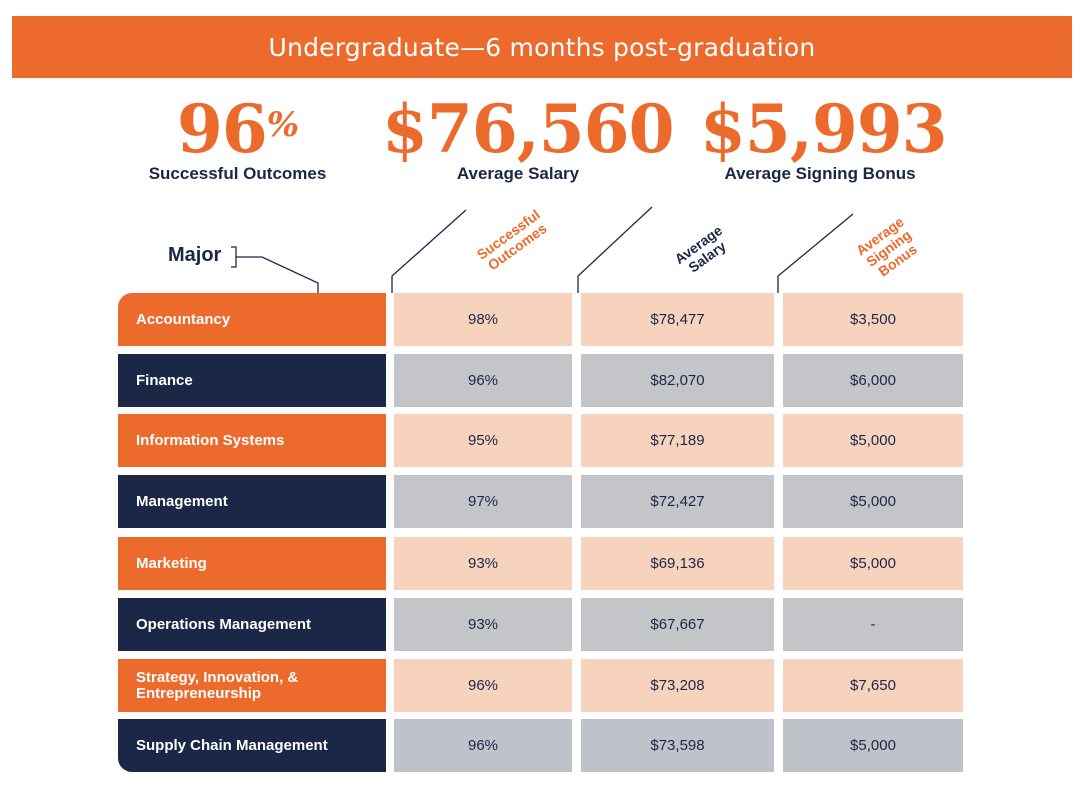 The width and height of the screenshot is (1080, 785). Describe the element at coordinates (677, 319) in the screenshot. I see `salary-cell: $78,477` at that location.